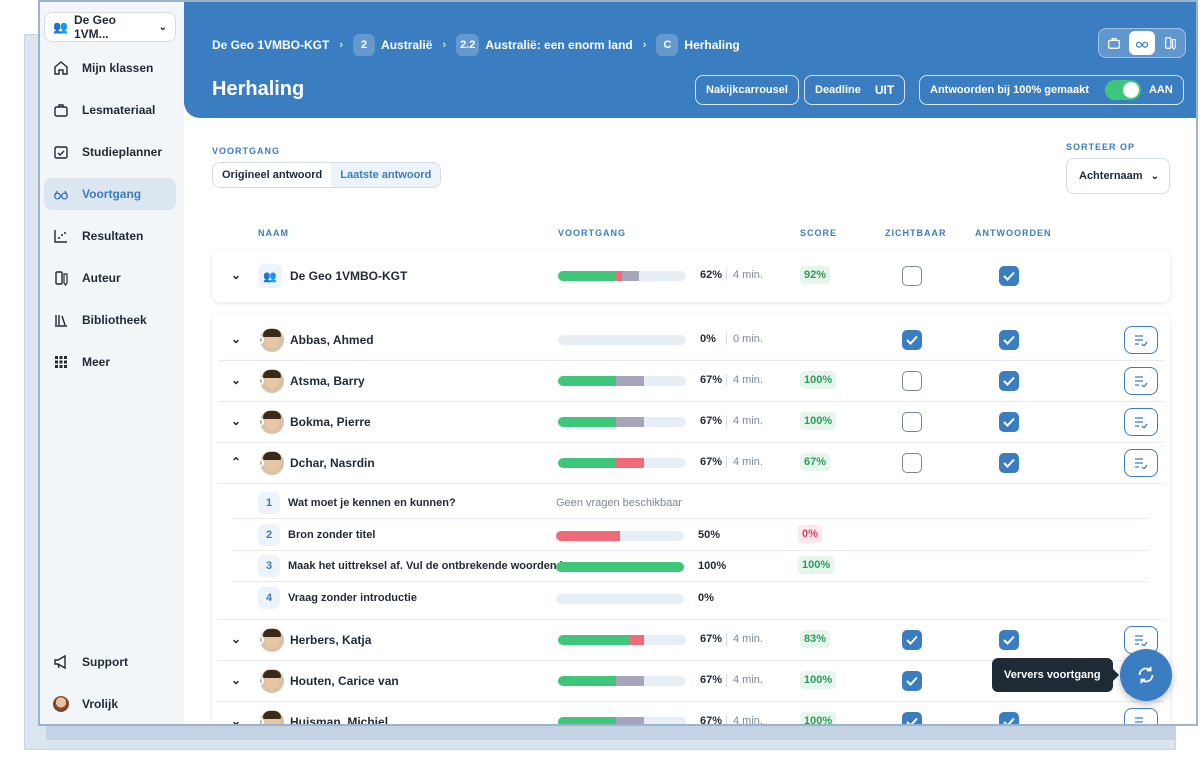 This screenshot has height=782, width=1200. I want to click on breadcrumb-item: C Herhaling, so click(698, 45).